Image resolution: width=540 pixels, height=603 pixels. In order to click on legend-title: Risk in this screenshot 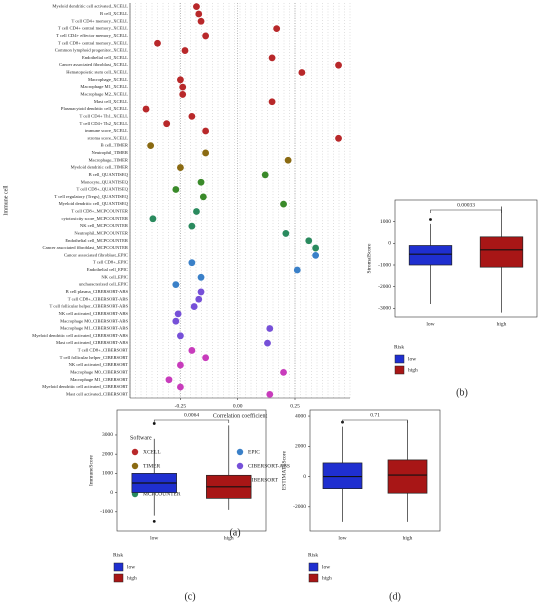, I will do `click(313, 555)`.